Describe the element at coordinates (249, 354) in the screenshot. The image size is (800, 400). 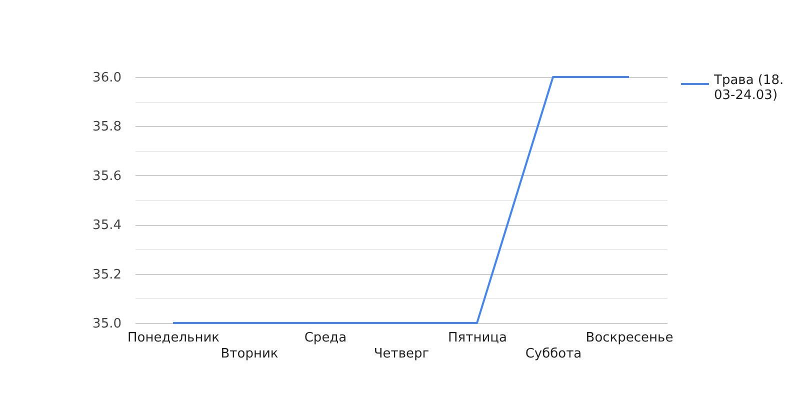
I see `x-tick-label: Вторник` at that location.